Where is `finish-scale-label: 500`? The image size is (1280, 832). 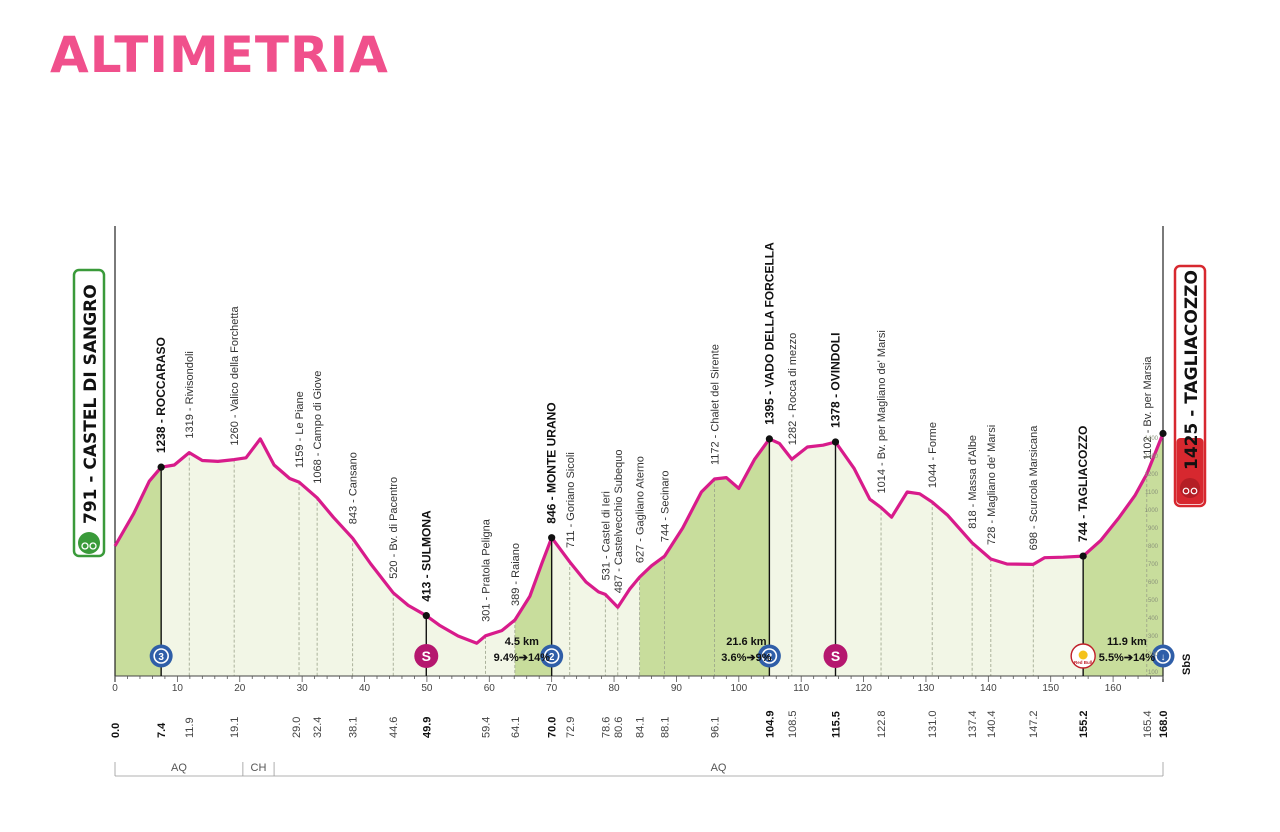 finish-scale-label: 500 is located at coordinates (1153, 601).